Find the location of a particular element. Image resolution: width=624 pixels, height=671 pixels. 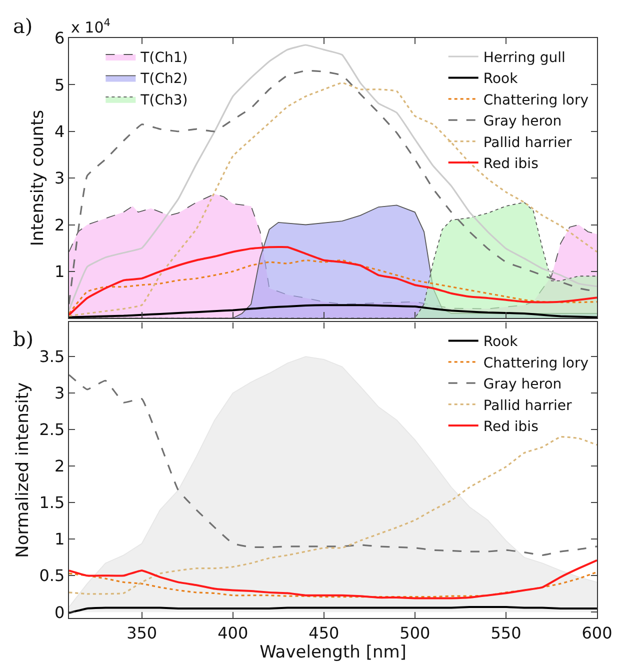

x-tick-label: 600 is located at coordinates (597, 632).